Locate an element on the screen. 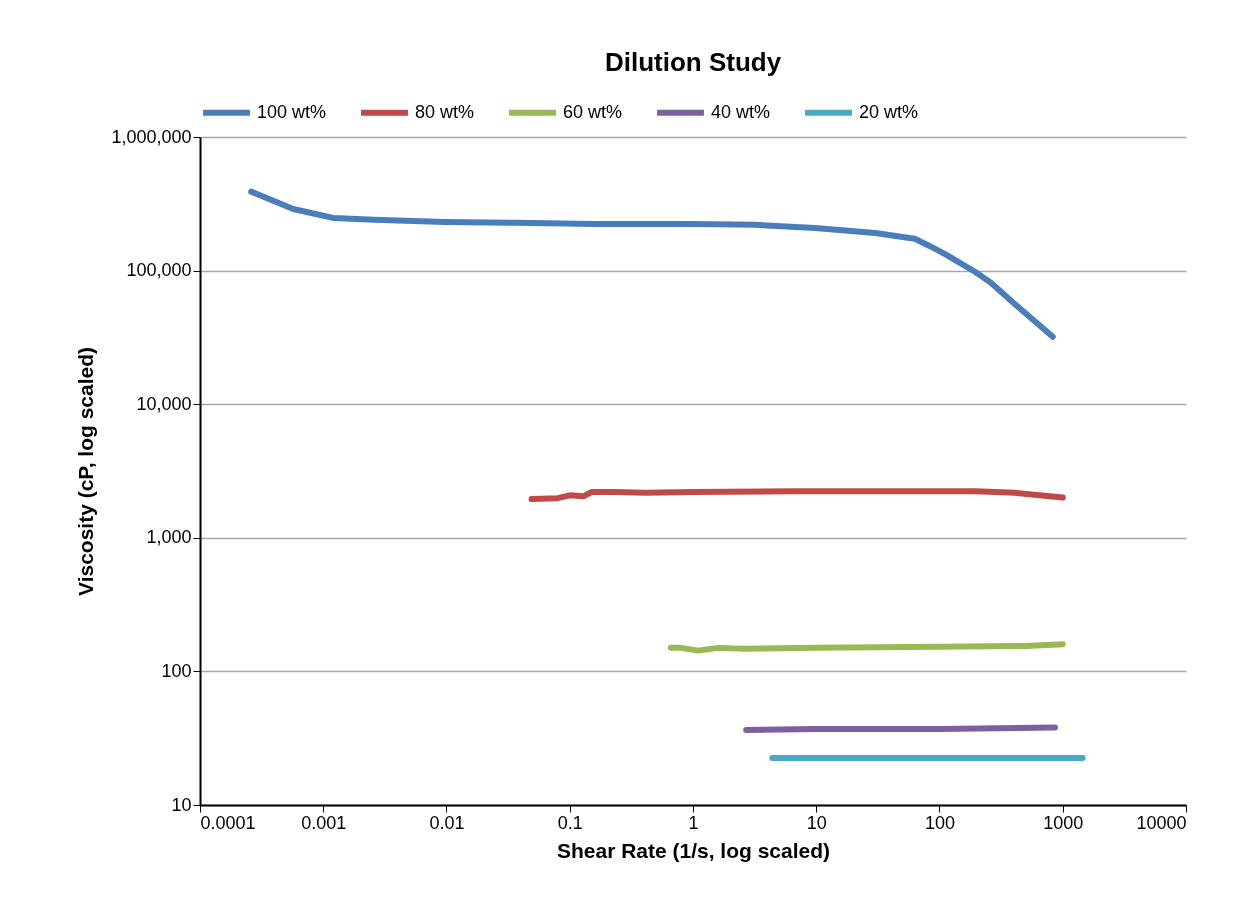  y-tick-label: 100,000 is located at coordinates (159, 270).